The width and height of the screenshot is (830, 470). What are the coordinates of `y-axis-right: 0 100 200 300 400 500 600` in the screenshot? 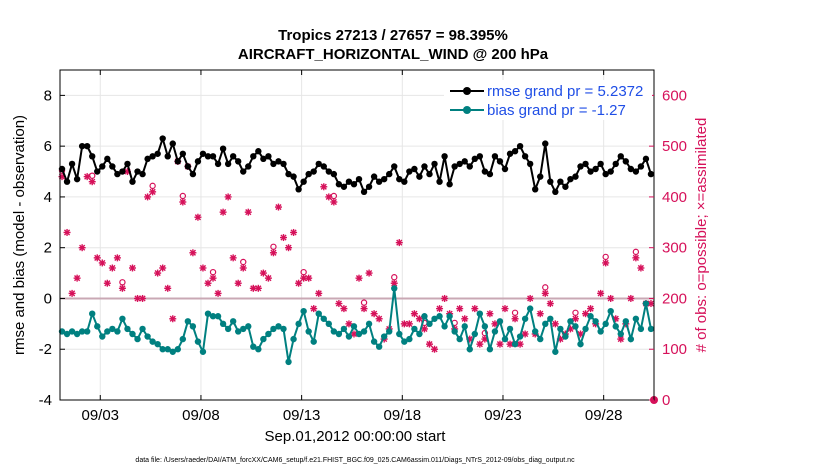 It's located at (668, 248).